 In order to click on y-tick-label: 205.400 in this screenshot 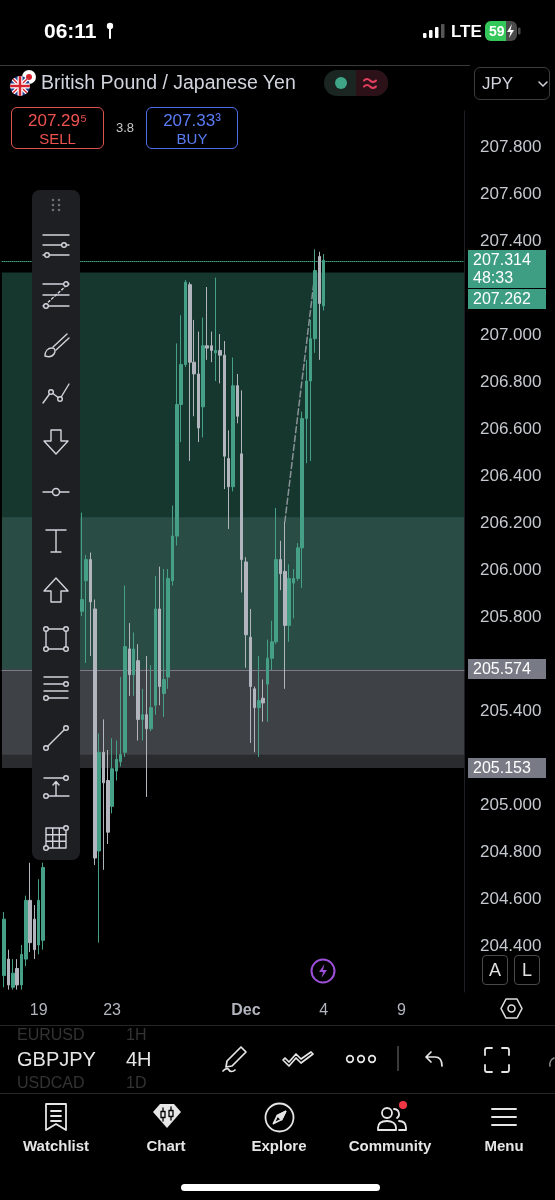, I will do `click(511, 710)`.